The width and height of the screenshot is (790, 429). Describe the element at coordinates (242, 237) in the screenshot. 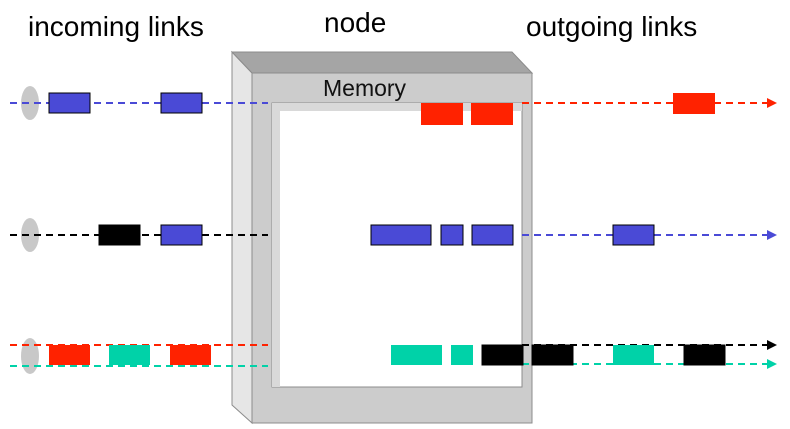

I see `node-left-side` at that location.